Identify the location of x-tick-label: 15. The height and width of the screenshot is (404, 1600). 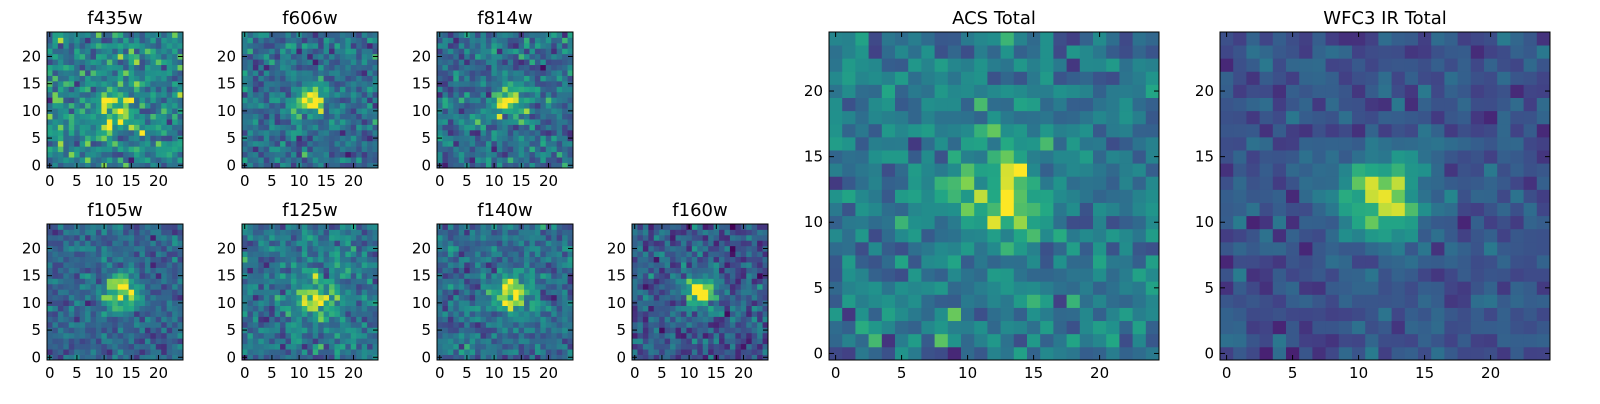
(521, 373).